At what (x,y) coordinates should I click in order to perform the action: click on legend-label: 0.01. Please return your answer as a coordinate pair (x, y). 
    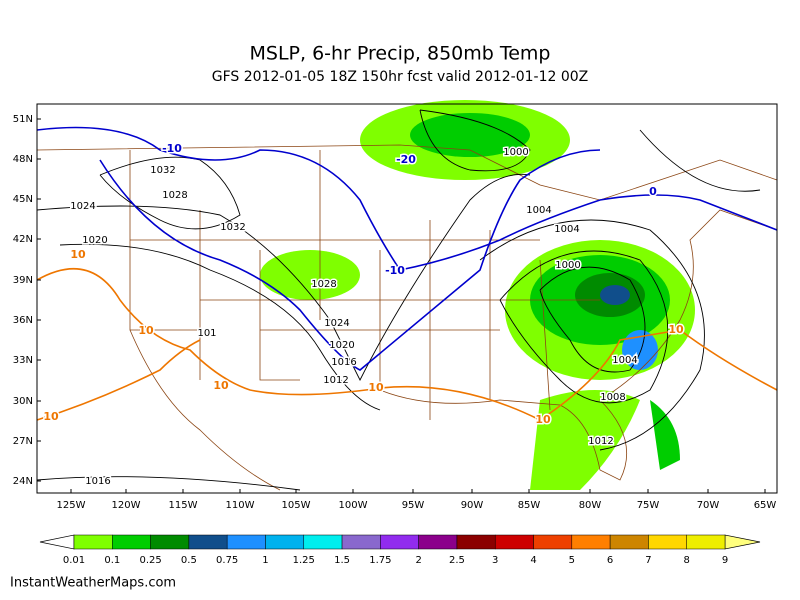
    Looking at the image, I should click on (74, 560).